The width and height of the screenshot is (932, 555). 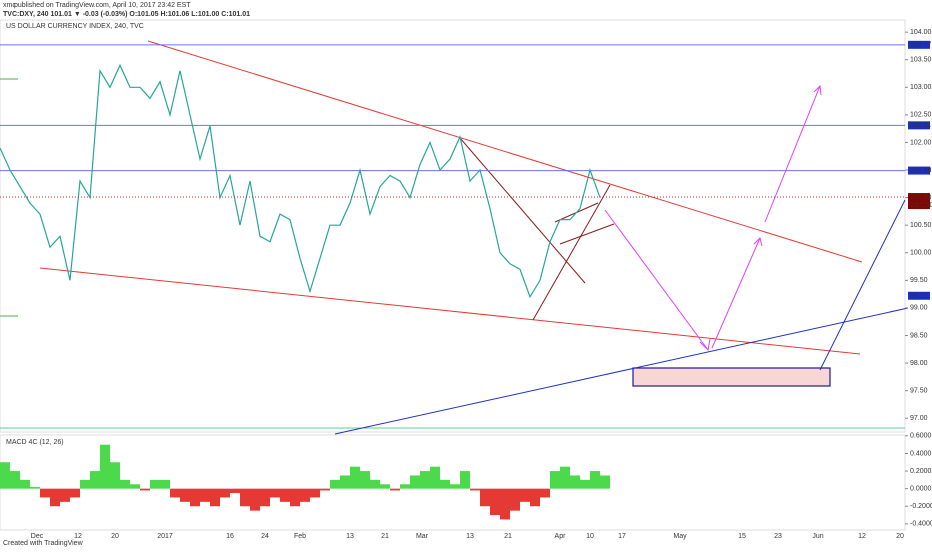 I want to click on x-tick-label: 10, so click(x=590, y=536).